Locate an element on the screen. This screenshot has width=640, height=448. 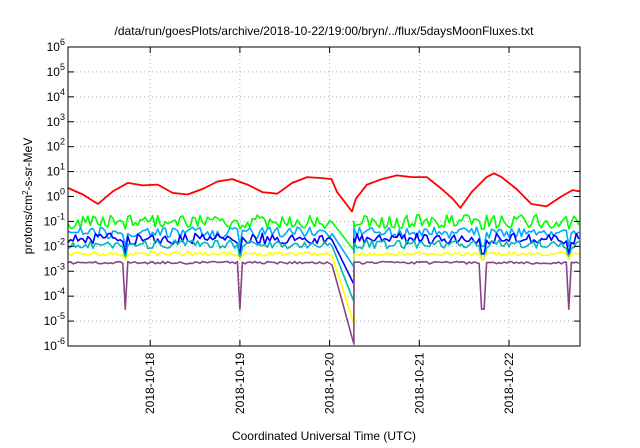
y-tick-label-exp: 3 is located at coordinates (62, 117).